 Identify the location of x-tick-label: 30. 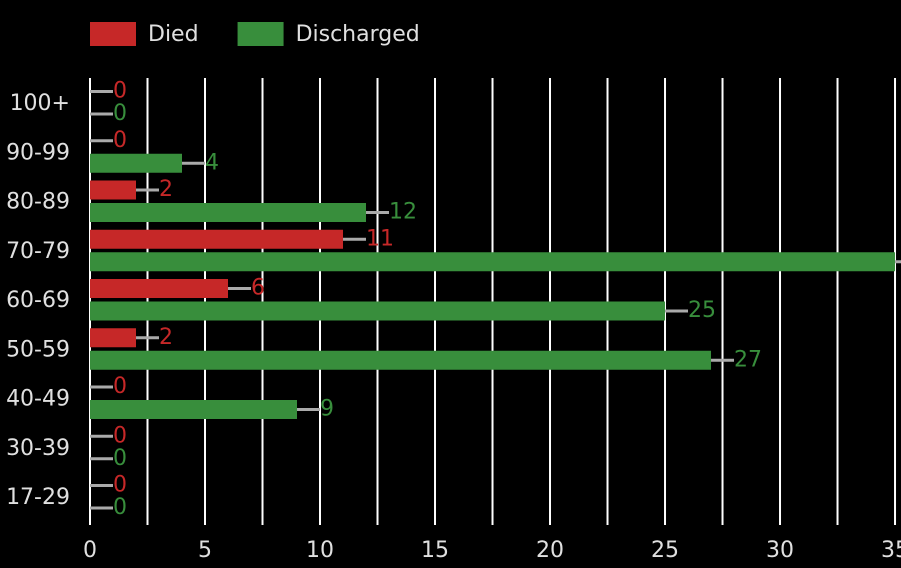
(780, 550).